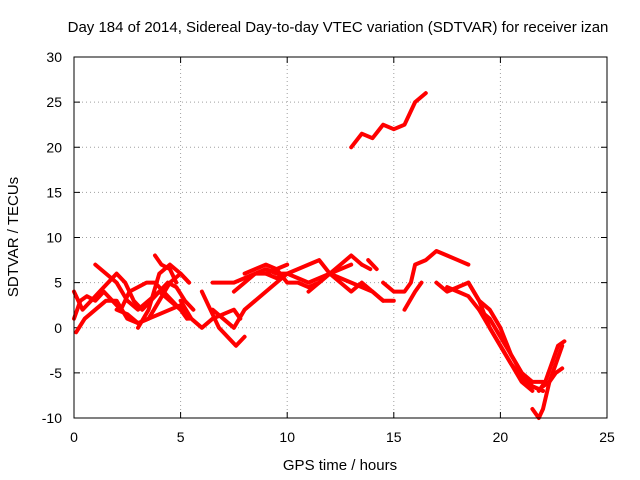  I want to click on y-tick-label: 25, so click(54, 102).